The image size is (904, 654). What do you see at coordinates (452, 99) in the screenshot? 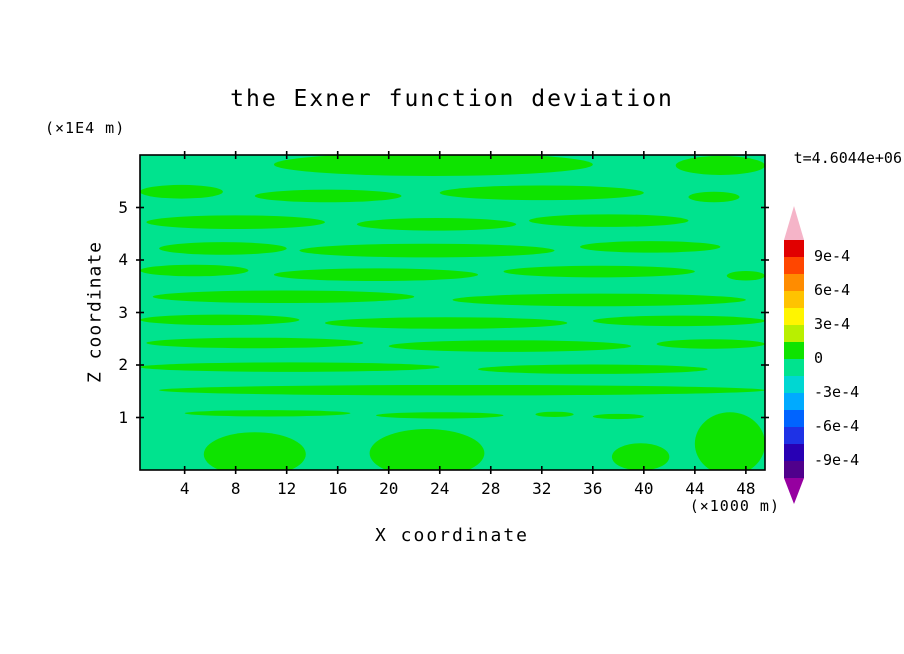
I see `chart-title: the Exner function deviation` at bounding box center [452, 99].